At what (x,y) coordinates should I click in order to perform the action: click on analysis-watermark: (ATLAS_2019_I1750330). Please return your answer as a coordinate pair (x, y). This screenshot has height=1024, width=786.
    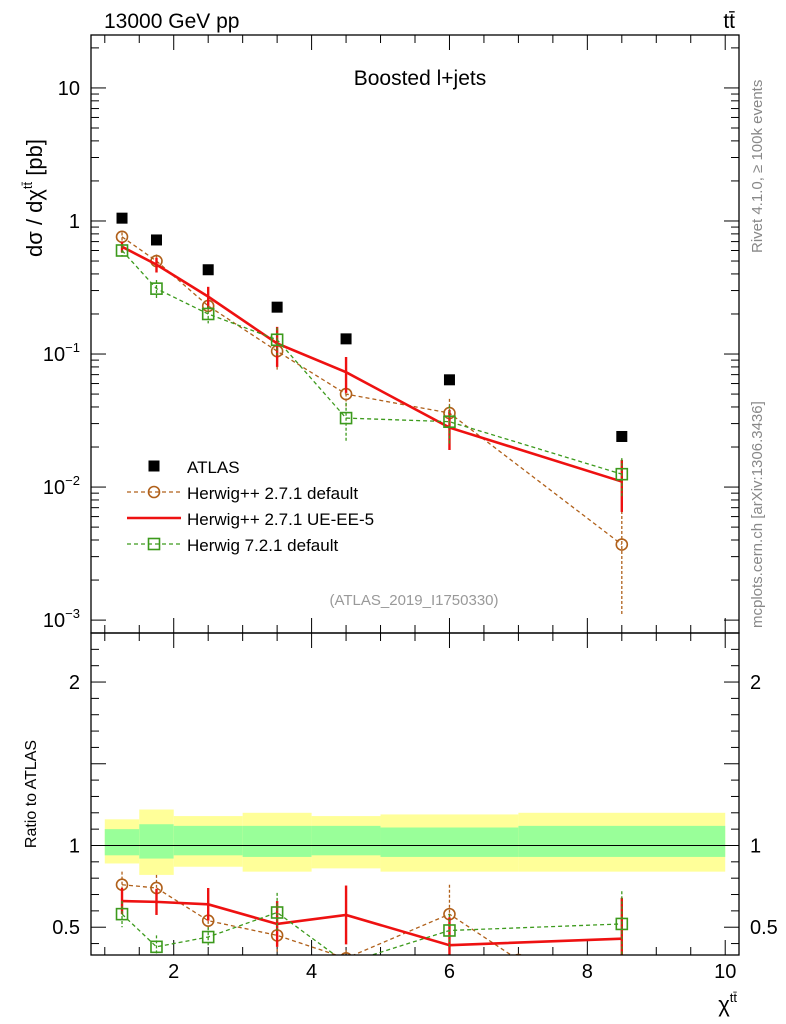
    Looking at the image, I should click on (413, 600).